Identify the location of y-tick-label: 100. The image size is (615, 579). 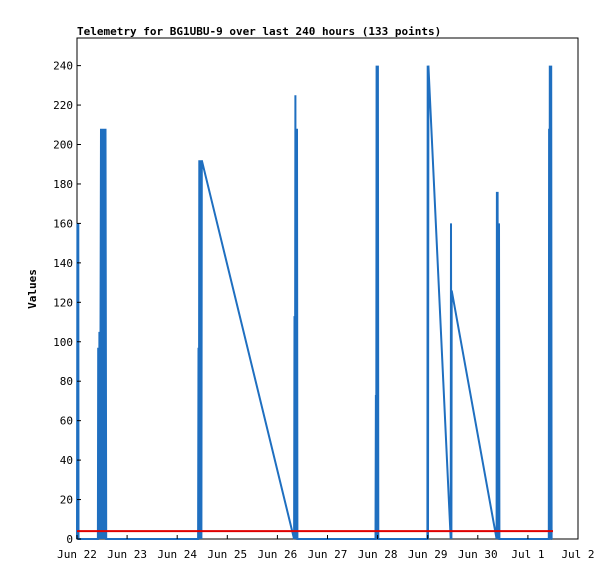
(63, 342).